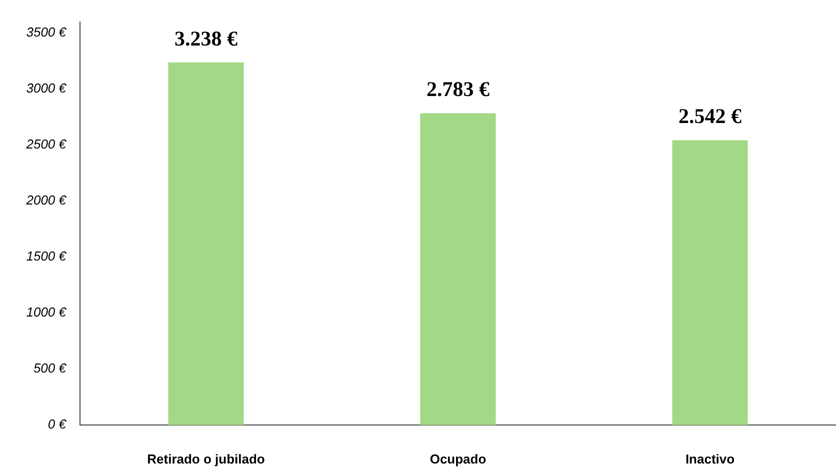 The image size is (836, 469). What do you see at coordinates (46, 200) in the screenshot?
I see `y-tick-label: 2000 €` at bounding box center [46, 200].